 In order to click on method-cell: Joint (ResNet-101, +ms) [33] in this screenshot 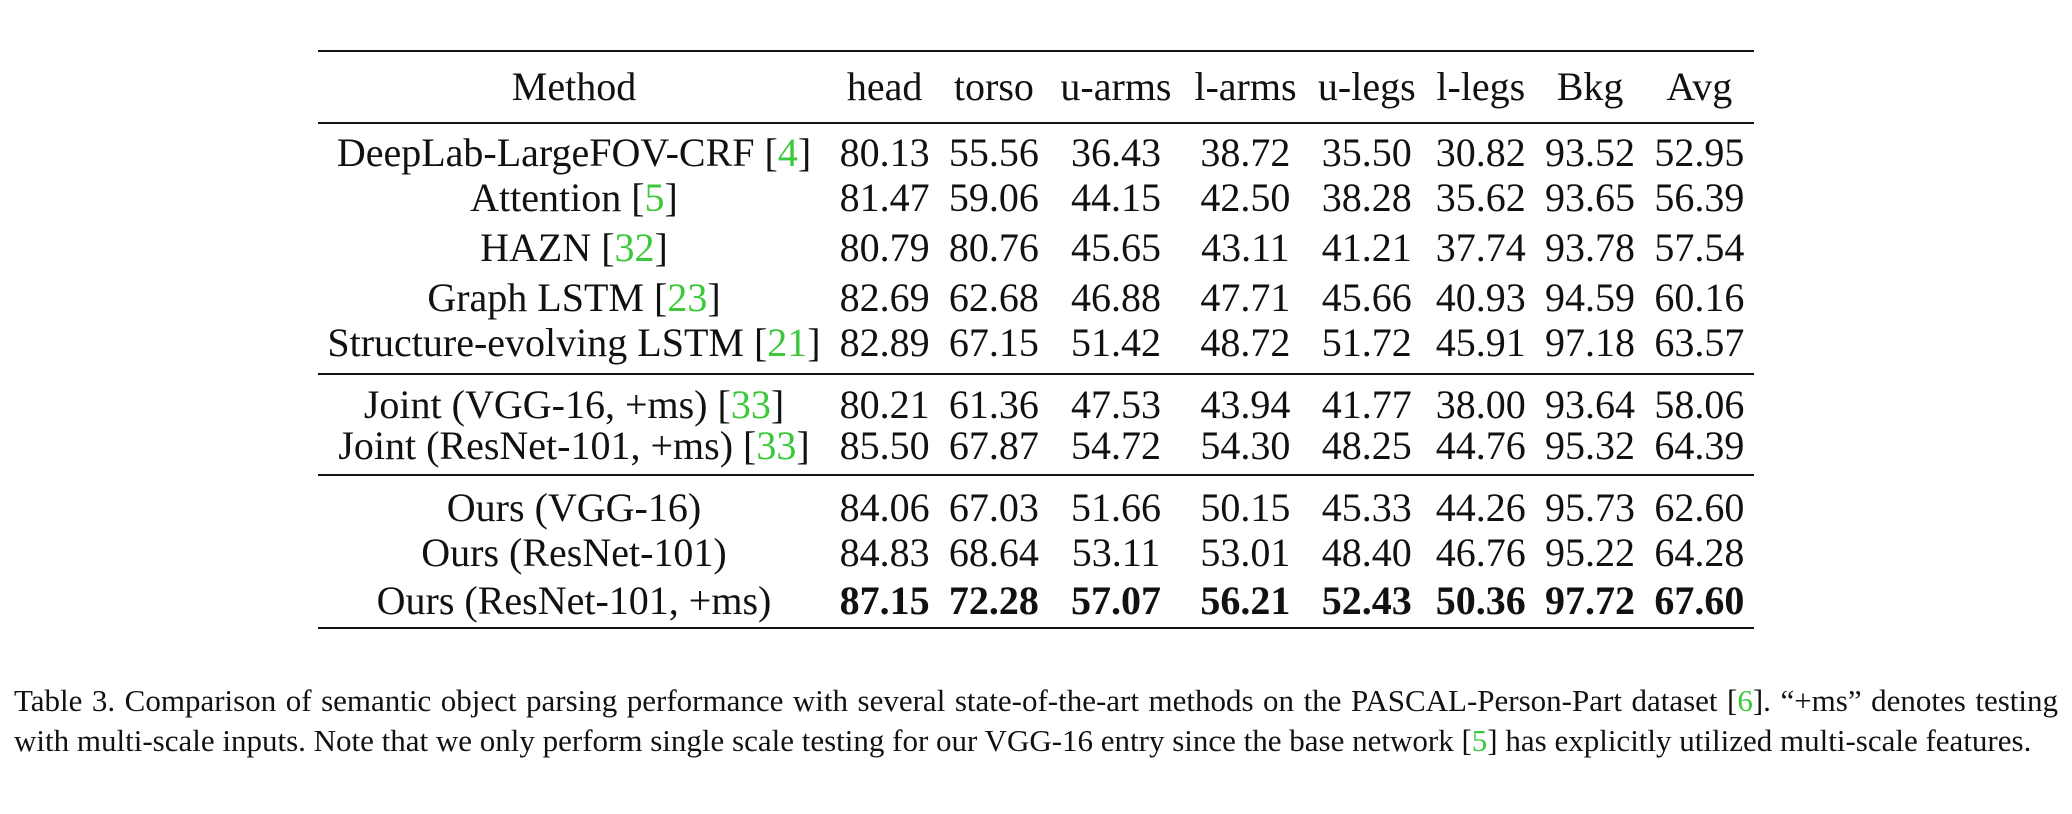, I will do `click(574, 445)`.